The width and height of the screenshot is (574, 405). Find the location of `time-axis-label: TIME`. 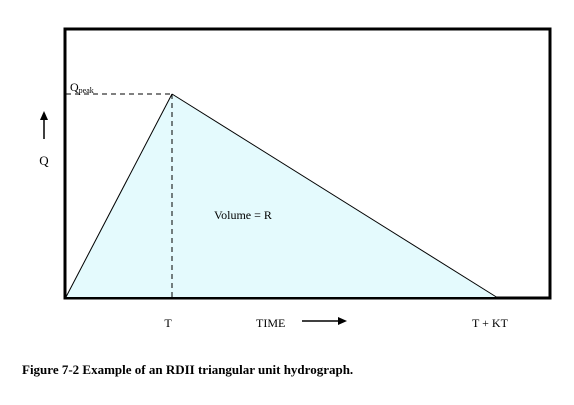

time-axis-label: TIME is located at coordinates (270, 323).